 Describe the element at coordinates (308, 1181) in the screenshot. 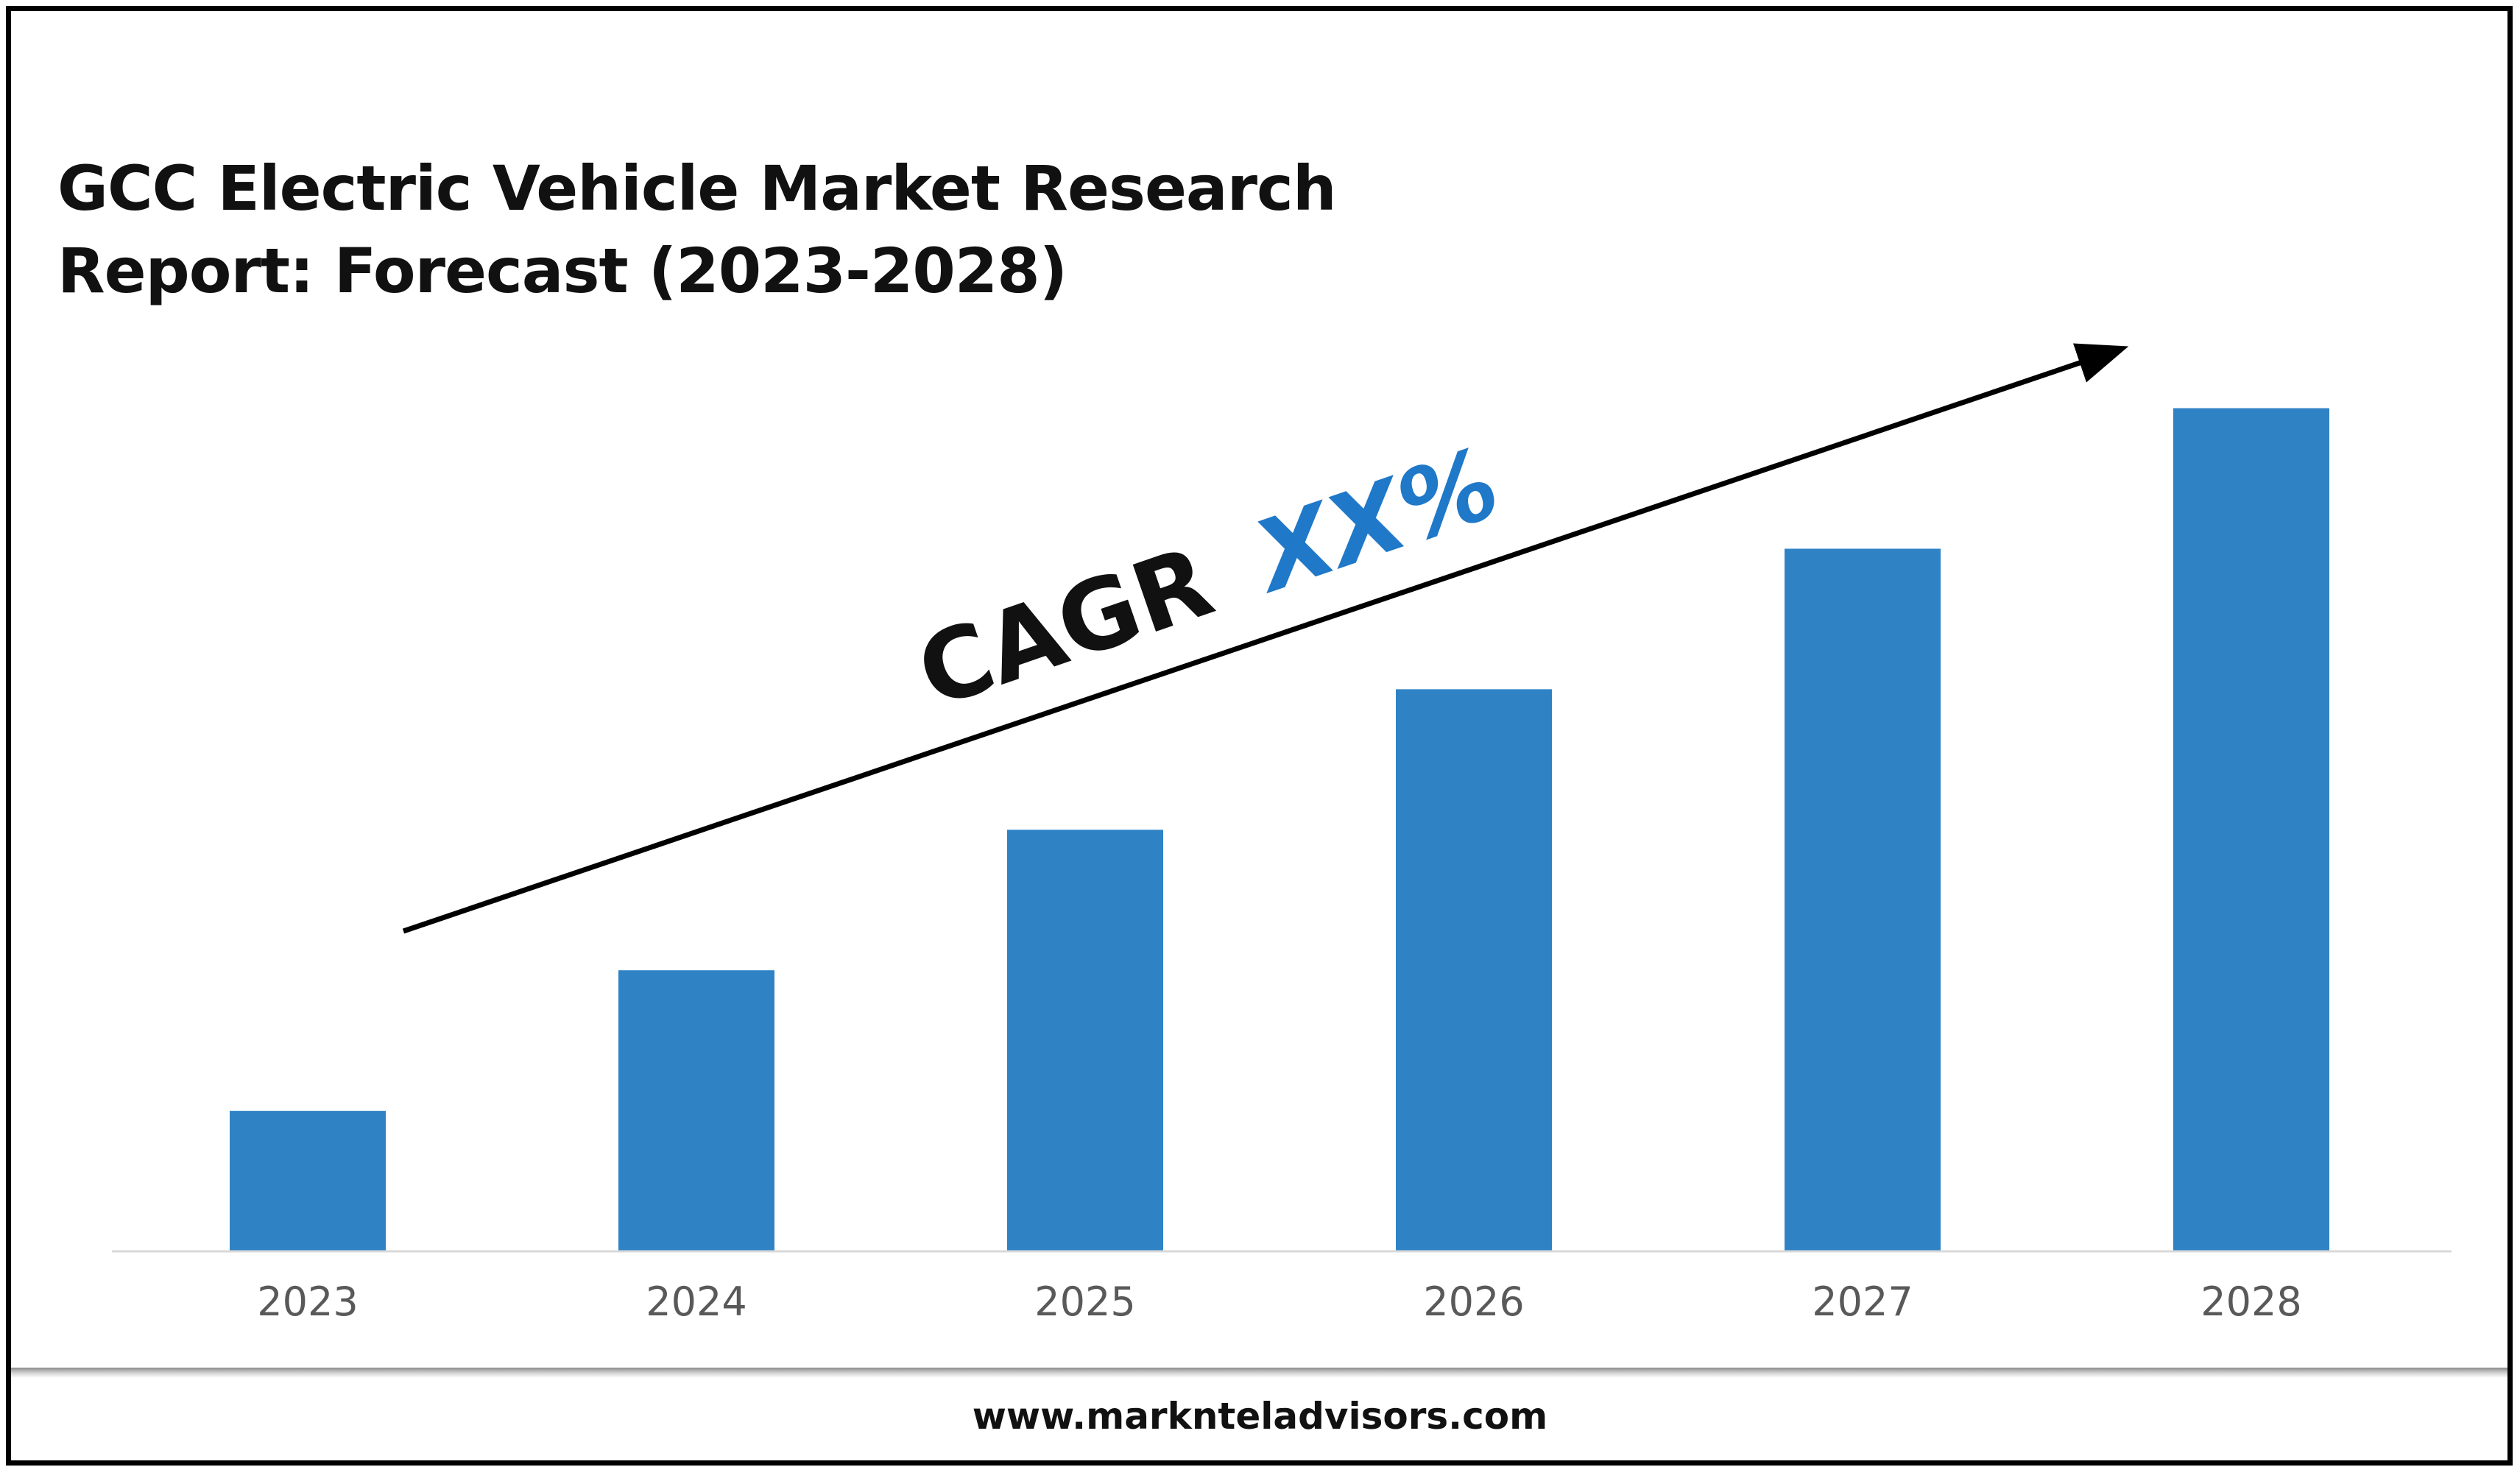

I see `bar-2023` at that location.